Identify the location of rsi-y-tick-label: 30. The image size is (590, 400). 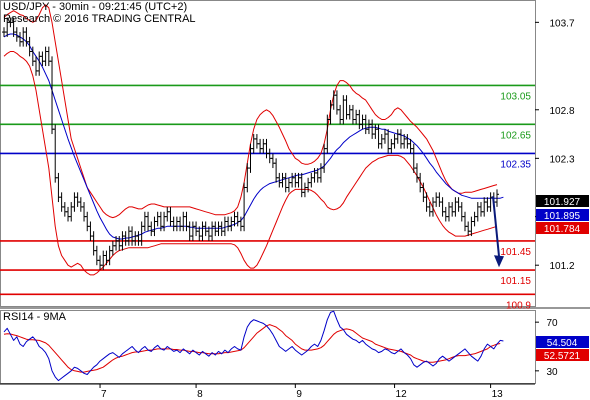
(552, 372).